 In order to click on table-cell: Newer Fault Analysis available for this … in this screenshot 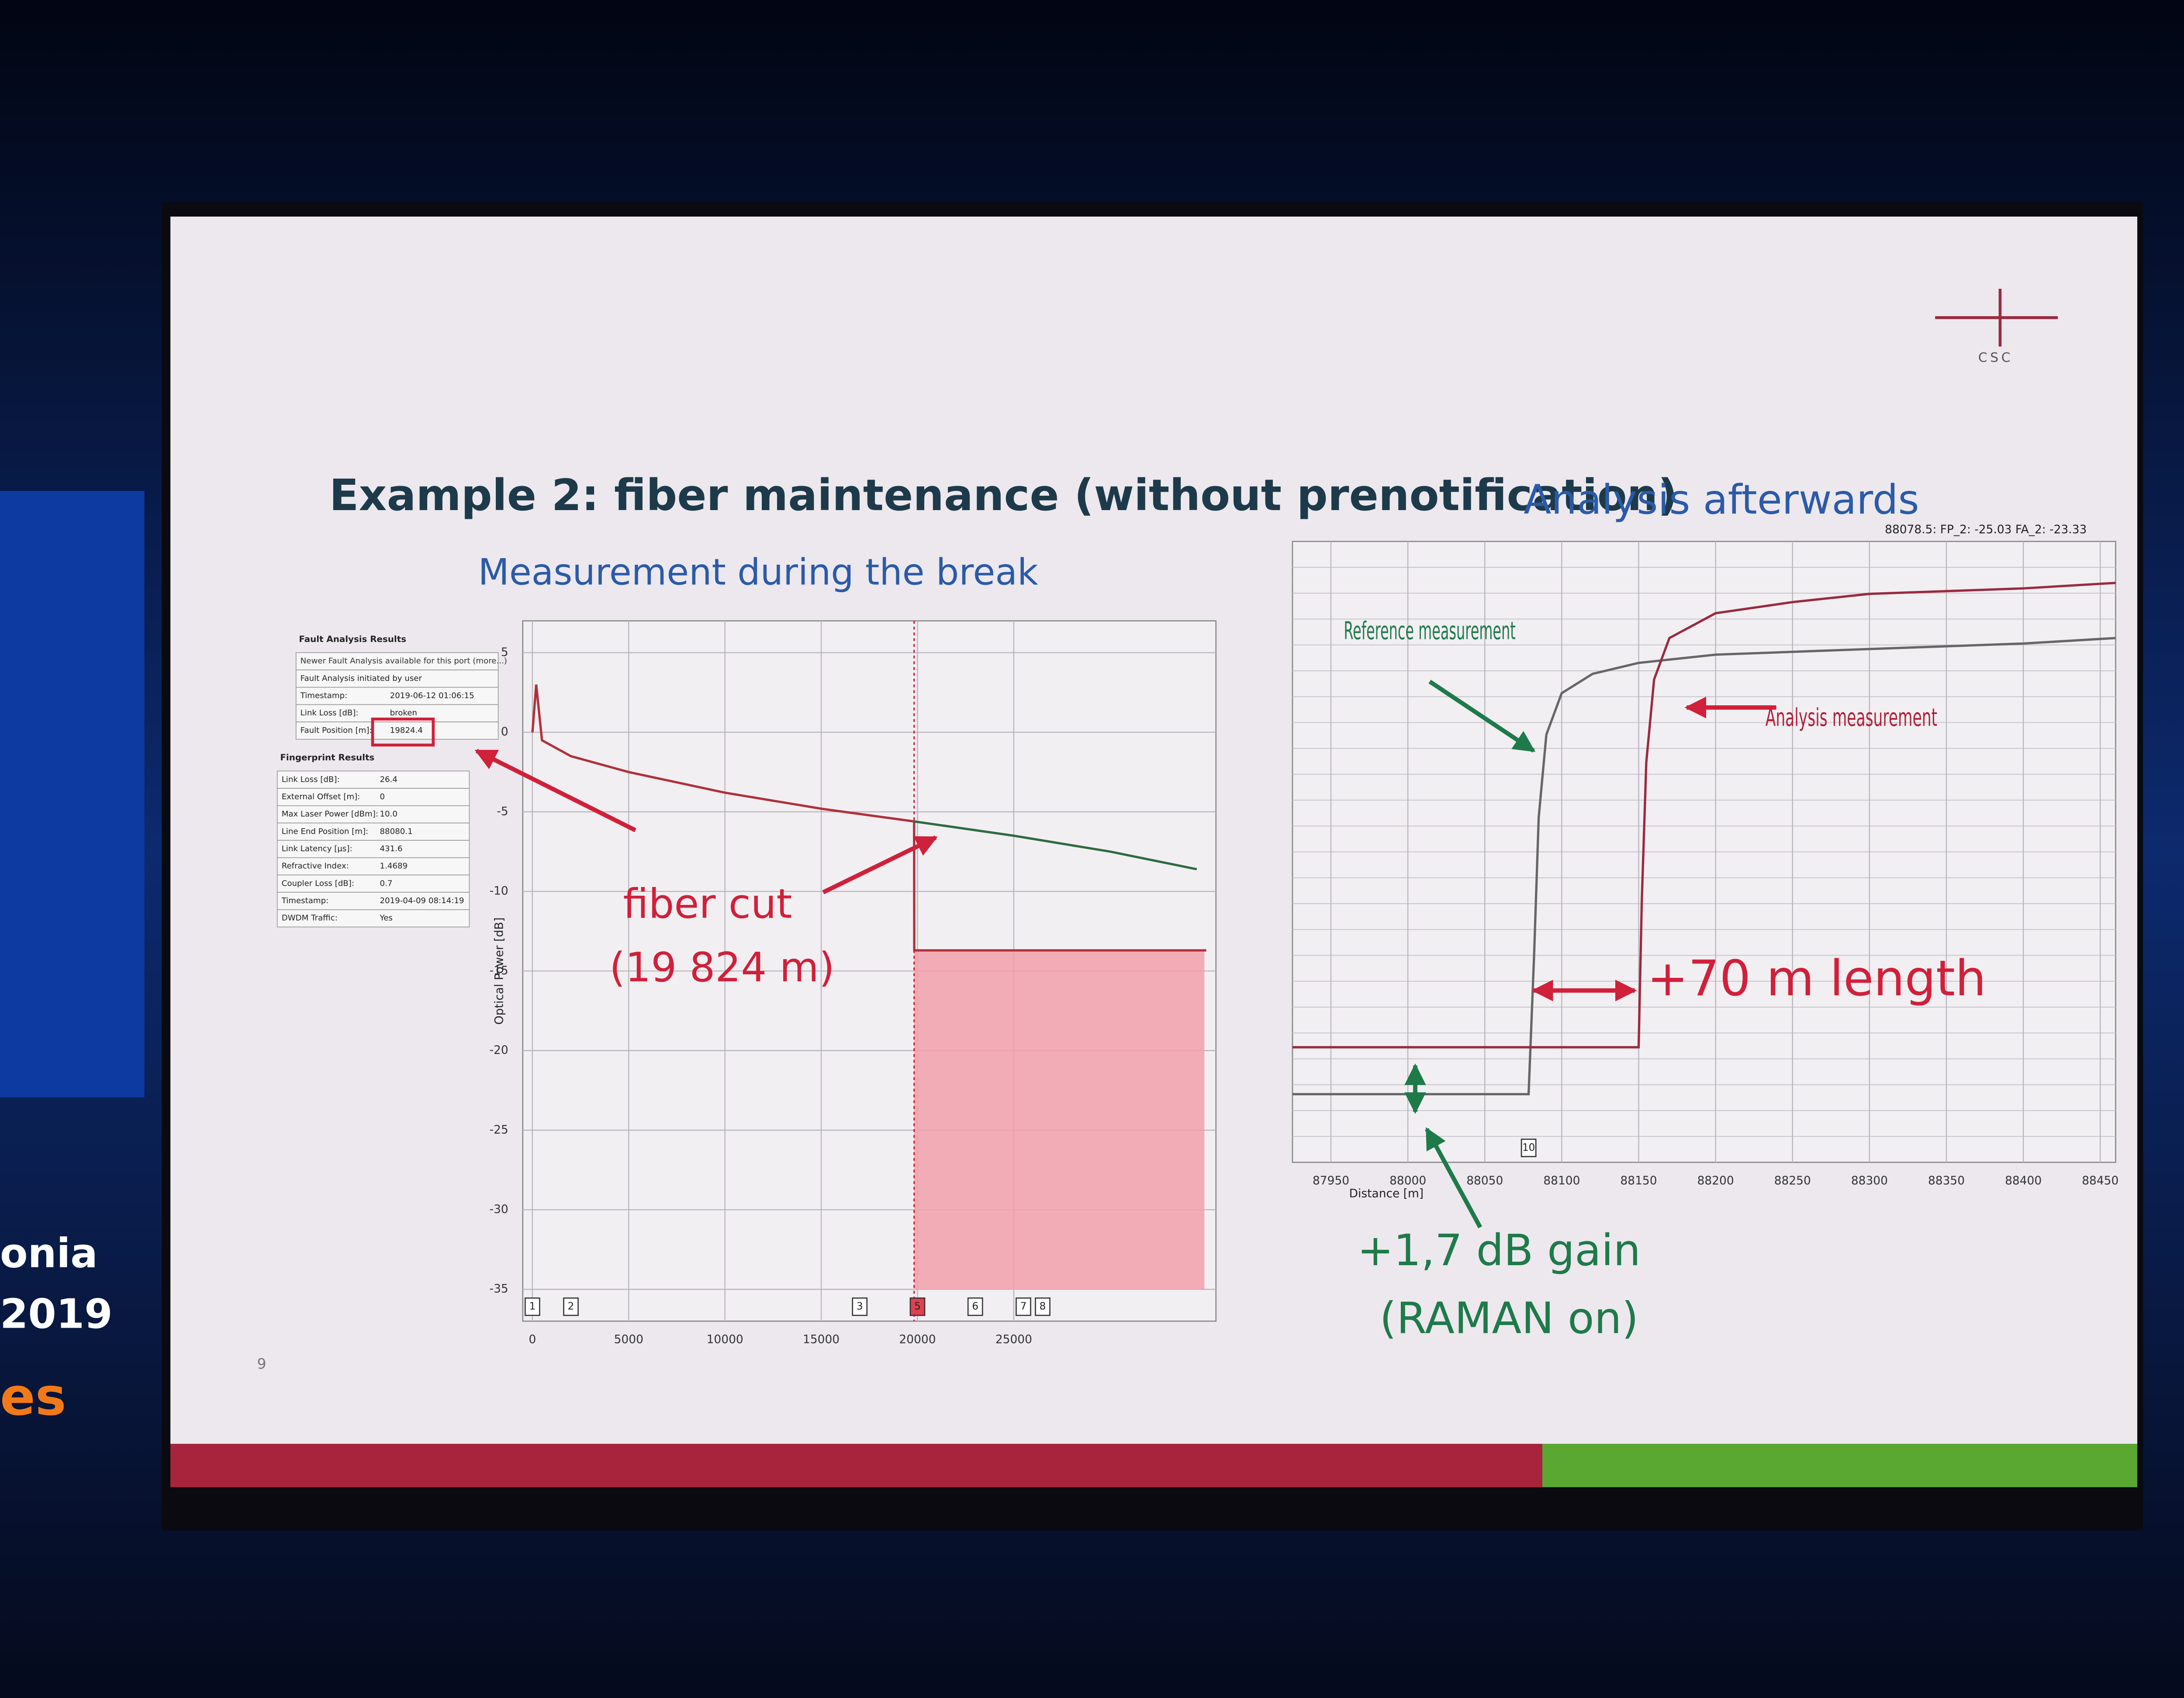, I will do `click(404, 661)`.